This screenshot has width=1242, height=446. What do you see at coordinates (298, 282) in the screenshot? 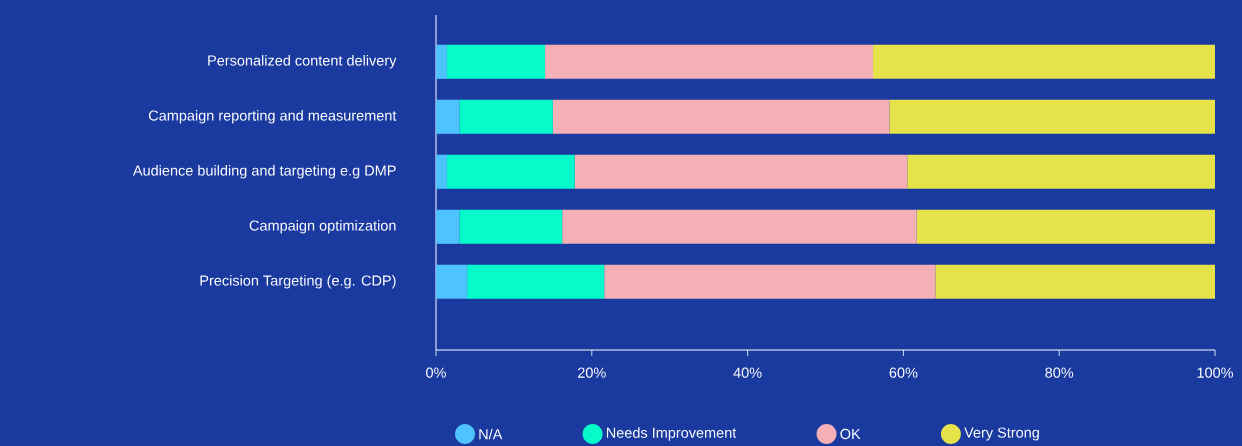
I see `y-tick-label: Precision Targeting (e.g. CDP)` at bounding box center [298, 282].